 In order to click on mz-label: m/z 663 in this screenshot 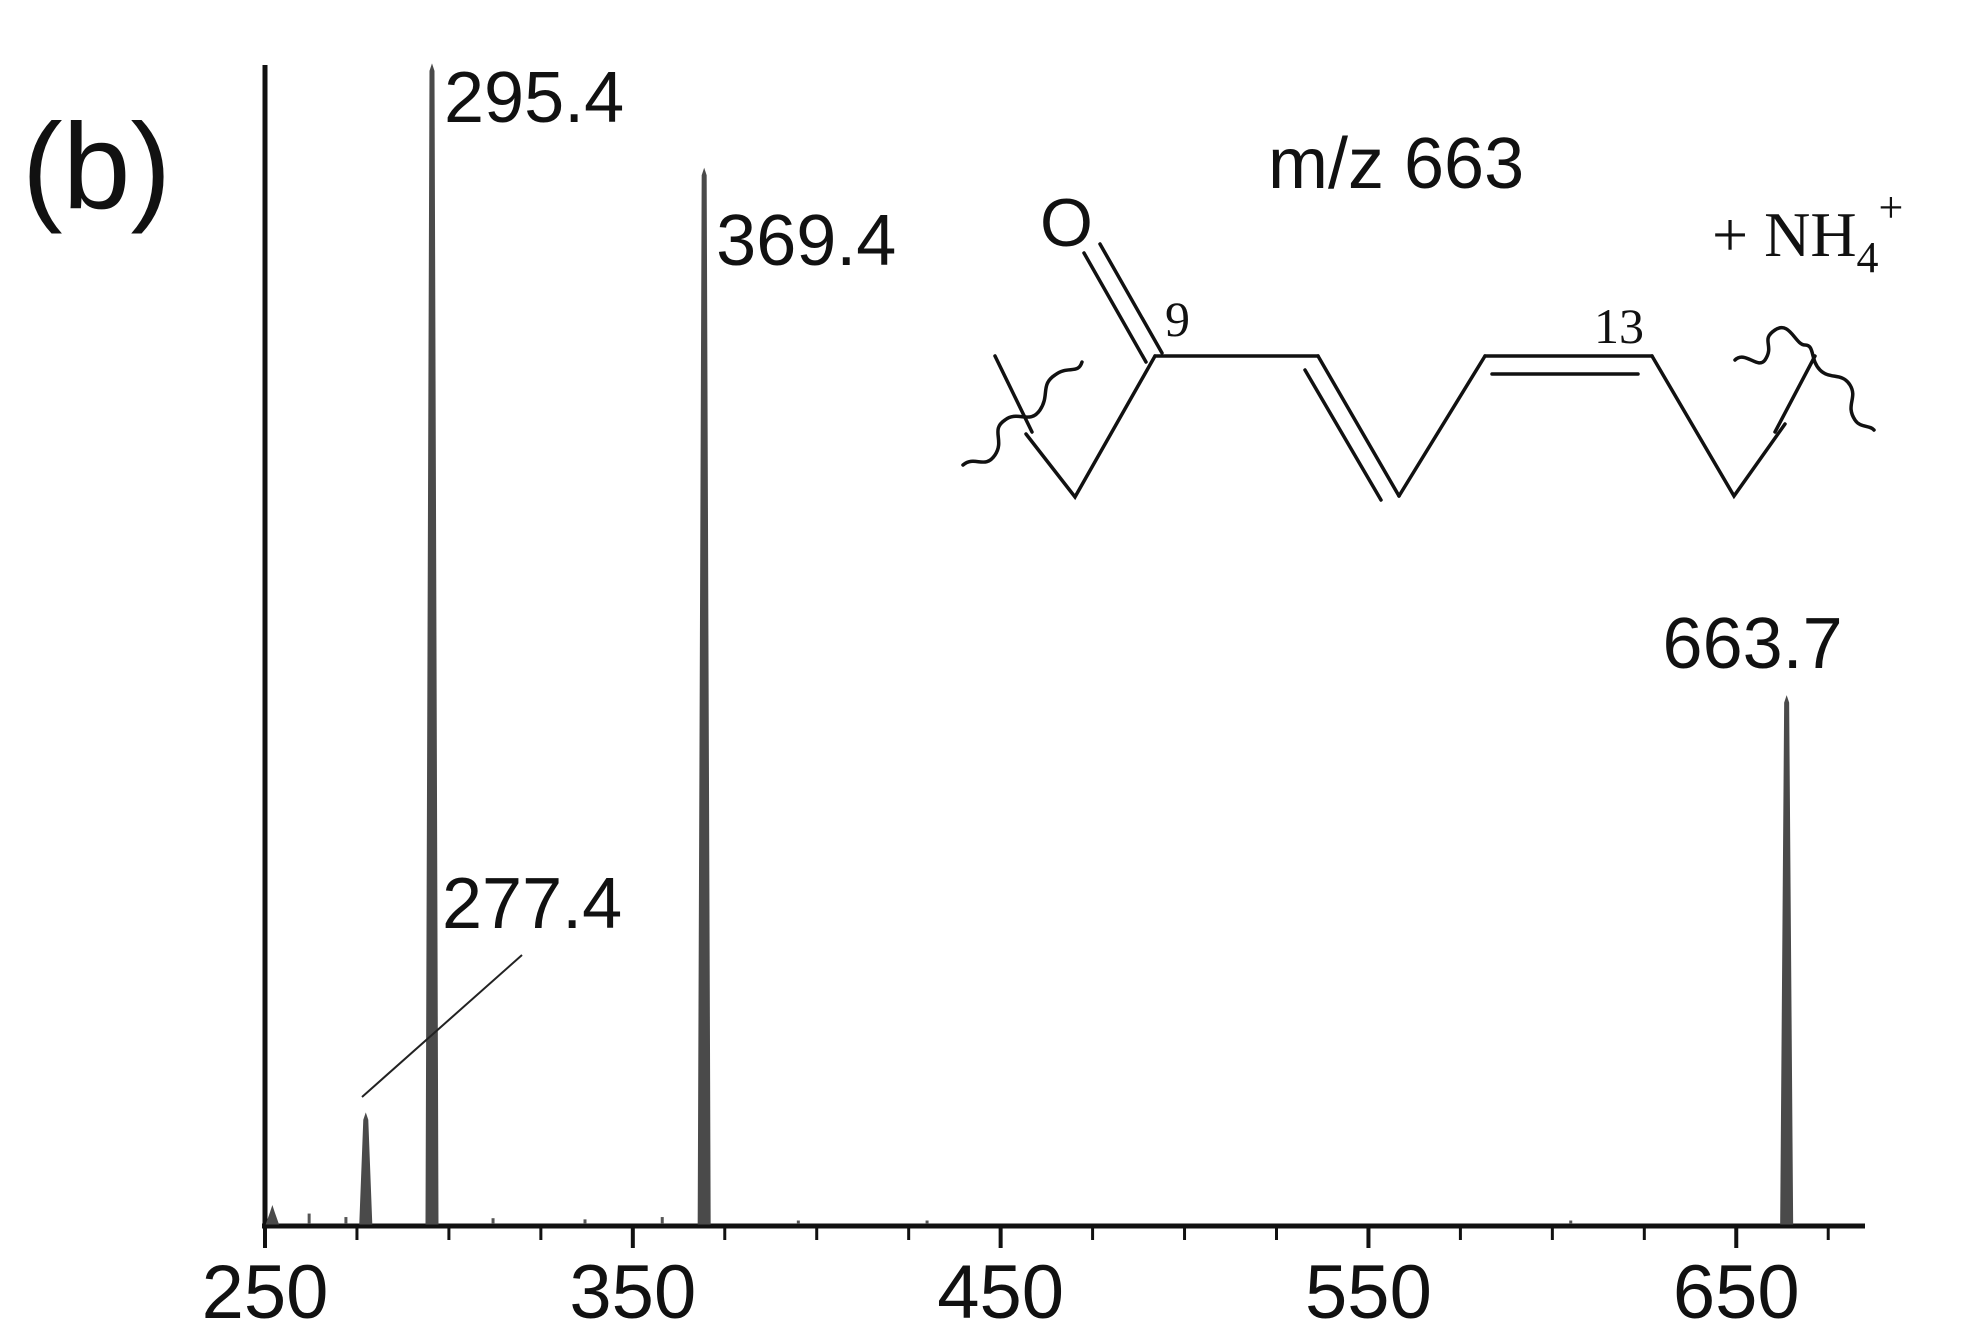, I will do `click(1396, 164)`.